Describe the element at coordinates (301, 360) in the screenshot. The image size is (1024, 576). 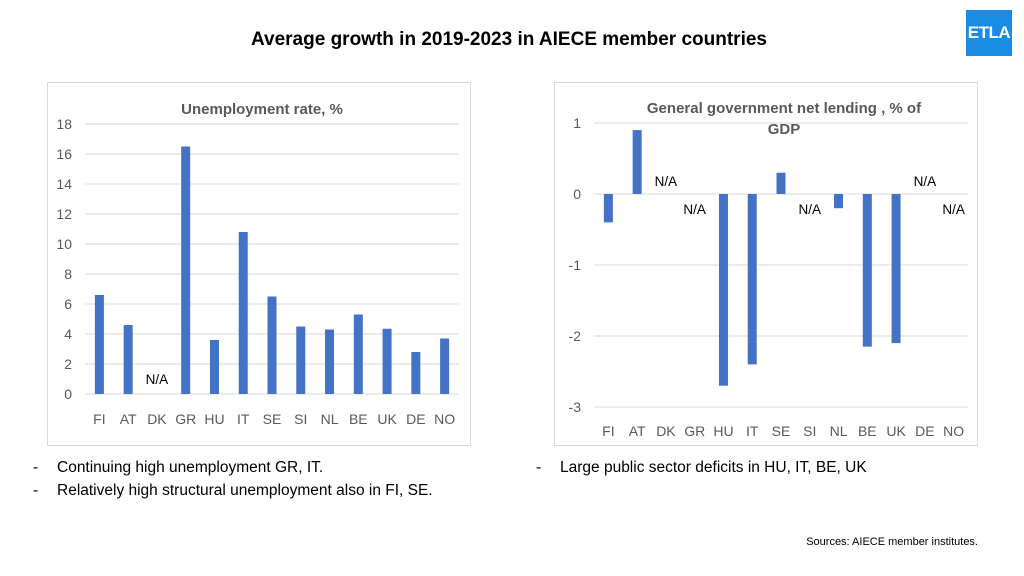
I see `bar-si` at that location.